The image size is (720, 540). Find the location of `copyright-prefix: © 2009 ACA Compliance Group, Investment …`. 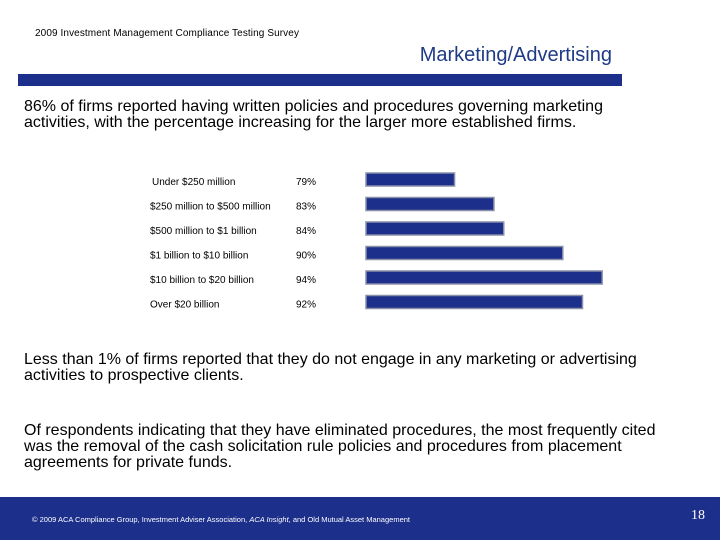

copyright-prefix: © 2009 ACA Compliance Group, Investment … is located at coordinates (140, 519).